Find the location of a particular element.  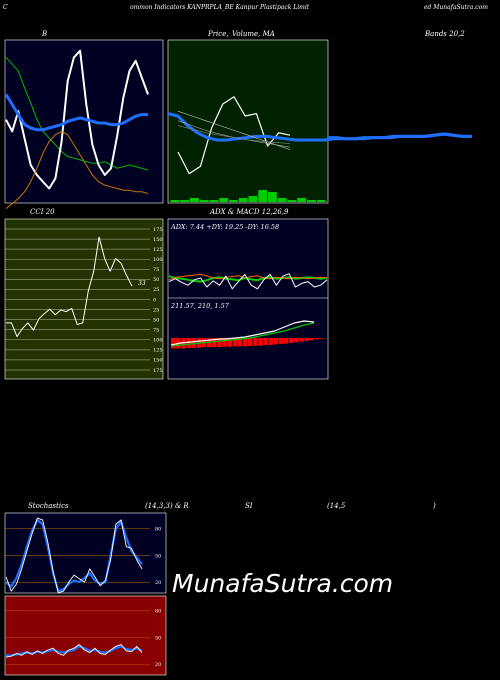

bands-label: Bands 20,2 is located at coordinates (444, 34).